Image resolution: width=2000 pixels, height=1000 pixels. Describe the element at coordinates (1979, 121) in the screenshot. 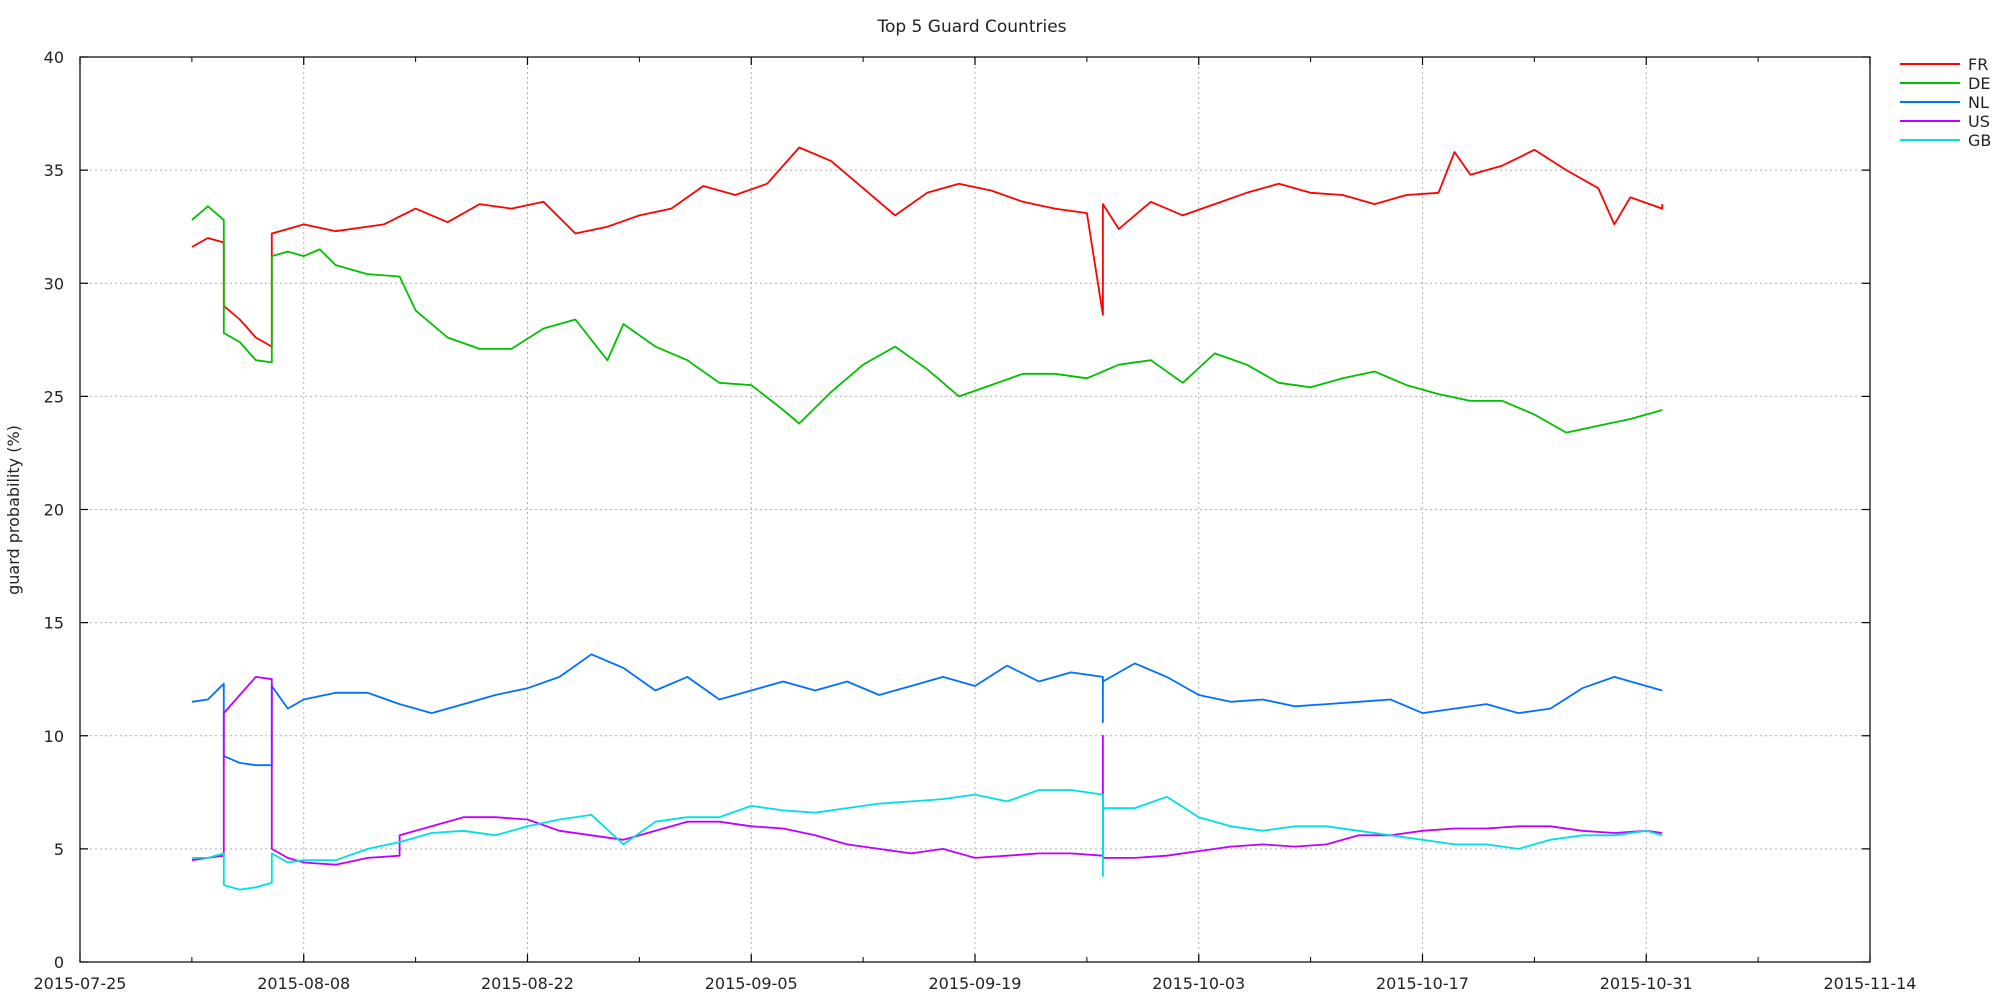

I see `legend-label-us: US` at that location.